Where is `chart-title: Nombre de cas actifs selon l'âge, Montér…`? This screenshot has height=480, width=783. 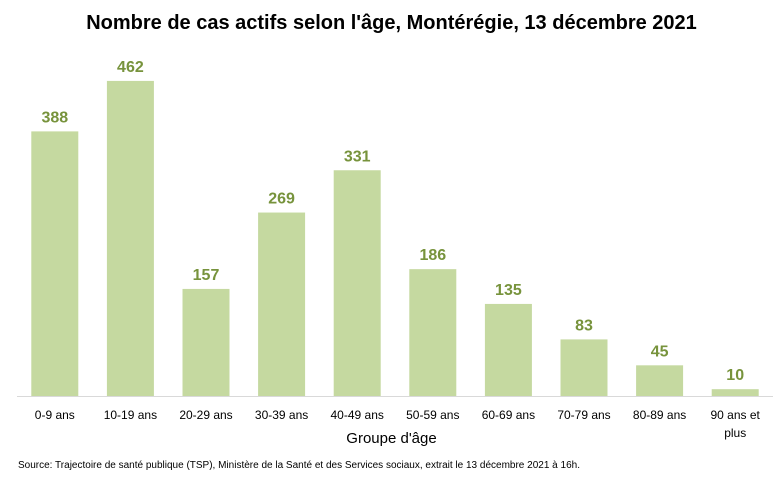
chart-title: Nombre de cas actifs selon l'âge, Montér… is located at coordinates (391, 23).